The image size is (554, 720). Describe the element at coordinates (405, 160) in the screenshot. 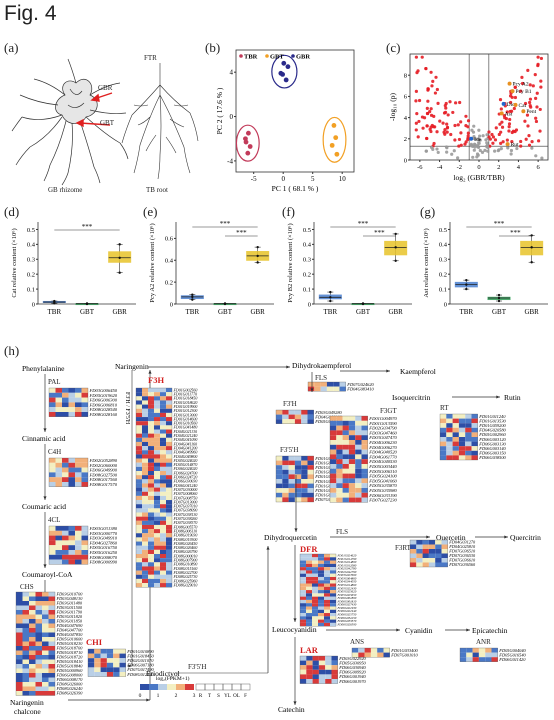

I see `volcano-ytick-label: 0` at that location.